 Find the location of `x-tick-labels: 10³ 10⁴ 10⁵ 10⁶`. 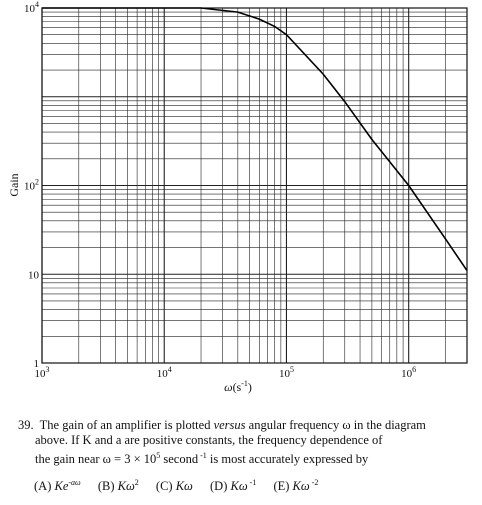

x-tick-labels: 10³ 10⁴ 10⁵ 10⁶ is located at coordinates (226, 372).